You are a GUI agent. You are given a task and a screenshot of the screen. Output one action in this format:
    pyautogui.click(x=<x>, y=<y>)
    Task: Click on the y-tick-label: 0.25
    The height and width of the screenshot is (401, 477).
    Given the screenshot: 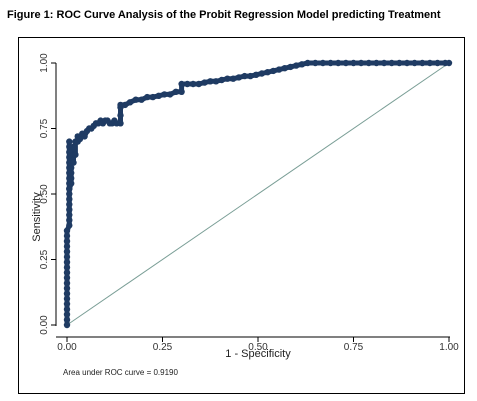 What is the action you would take?
    pyautogui.click(x=44, y=259)
    